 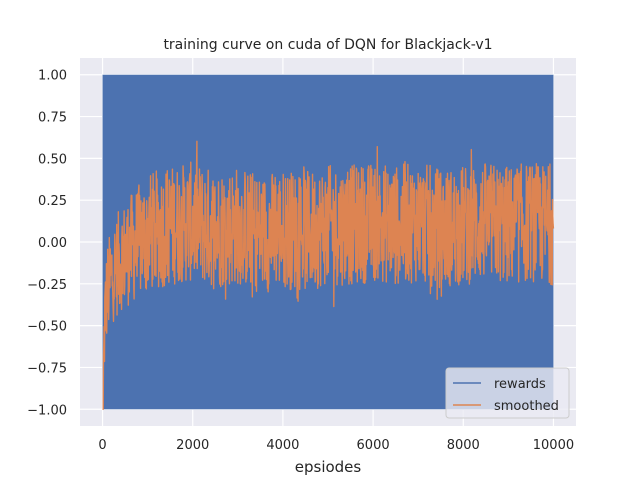 I want to click on y-tick-label: −0.75, so click(x=47, y=368).